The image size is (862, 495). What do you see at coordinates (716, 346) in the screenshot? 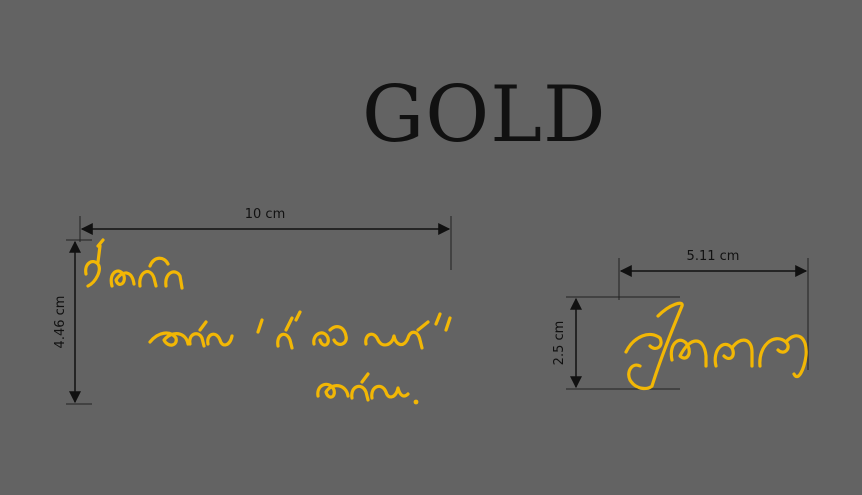
I see `handwritten-signature-engraving` at bounding box center [716, 346].